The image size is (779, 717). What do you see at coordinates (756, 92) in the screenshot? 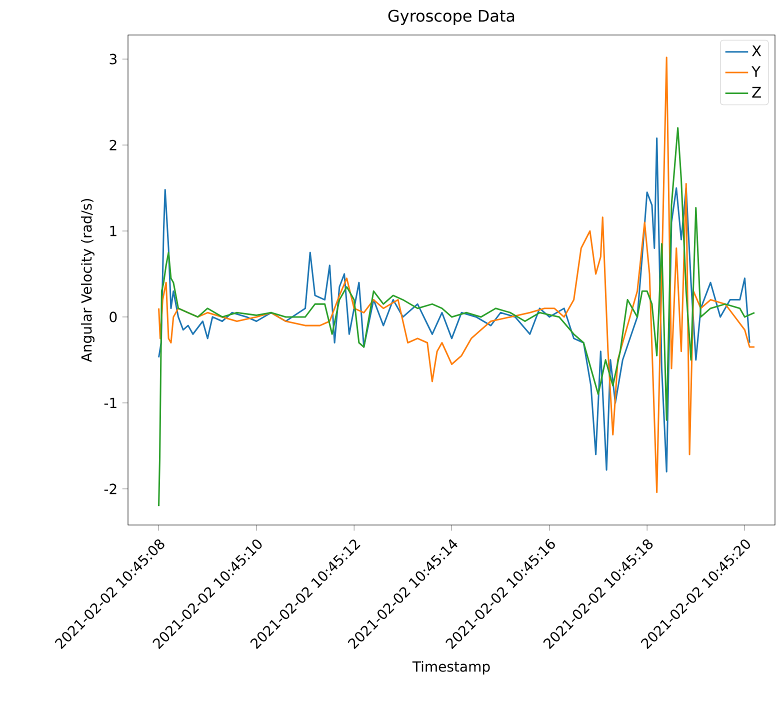
I see `legend-label: Z` at bounding box center [756, 92].